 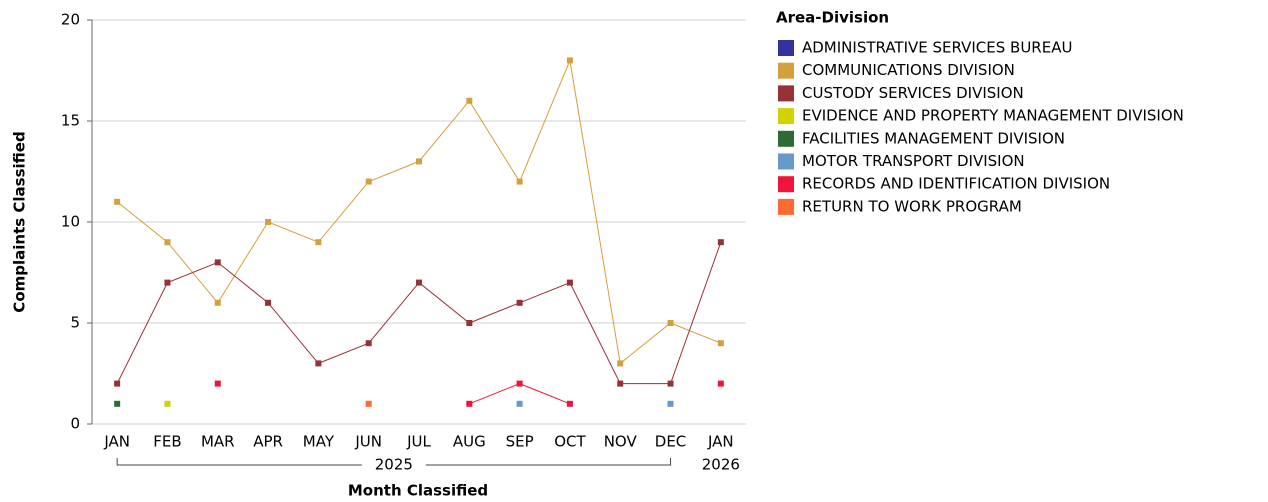 What do you see at coordinates (268, 442) in the screenshot?
I see `x-tick-label: APR` at bounding box center [268, 442].